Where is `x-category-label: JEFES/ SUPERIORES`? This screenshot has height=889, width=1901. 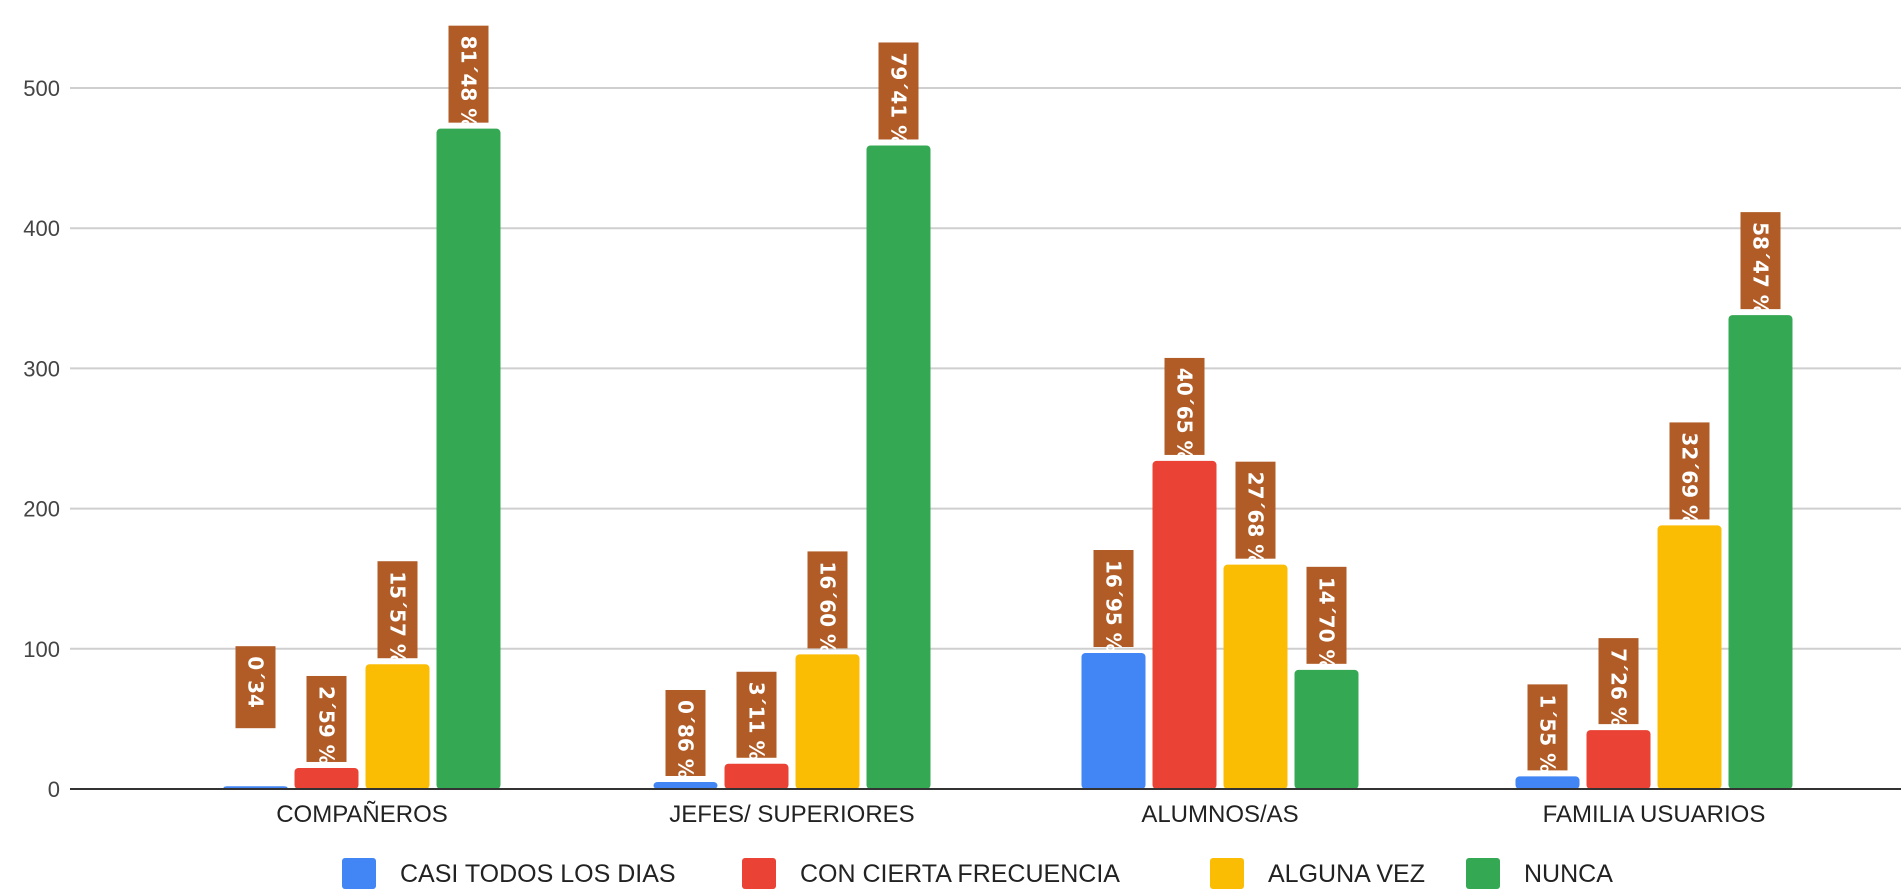 x-category-label: JEFES/ SUPERIORES is located at coordinates (791, 814).